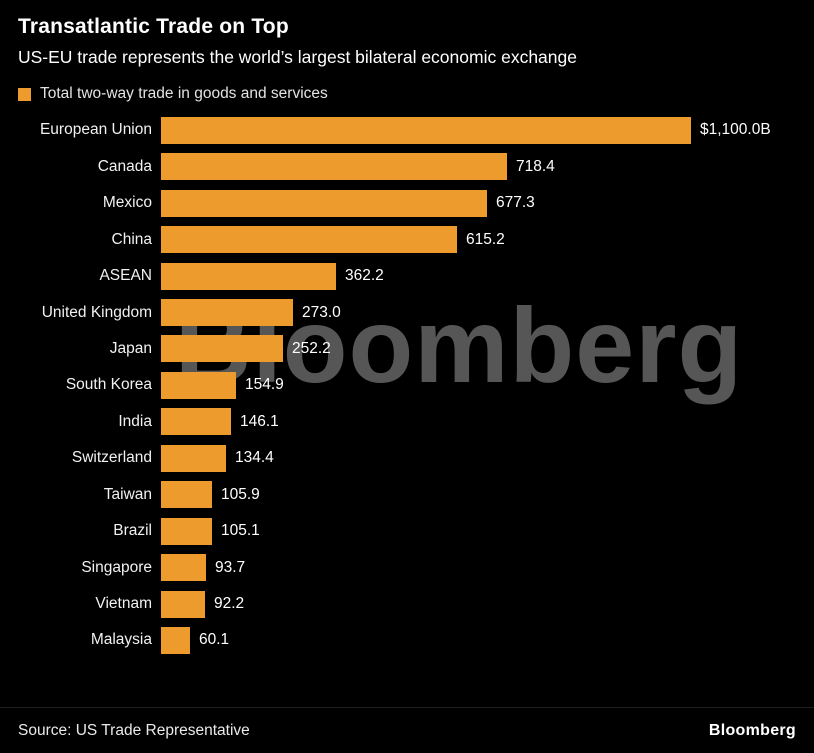  Describe the element at coordinates (407, 312) in the screenshot. I see `bar-row: United Kingdom 273.0` at that location.